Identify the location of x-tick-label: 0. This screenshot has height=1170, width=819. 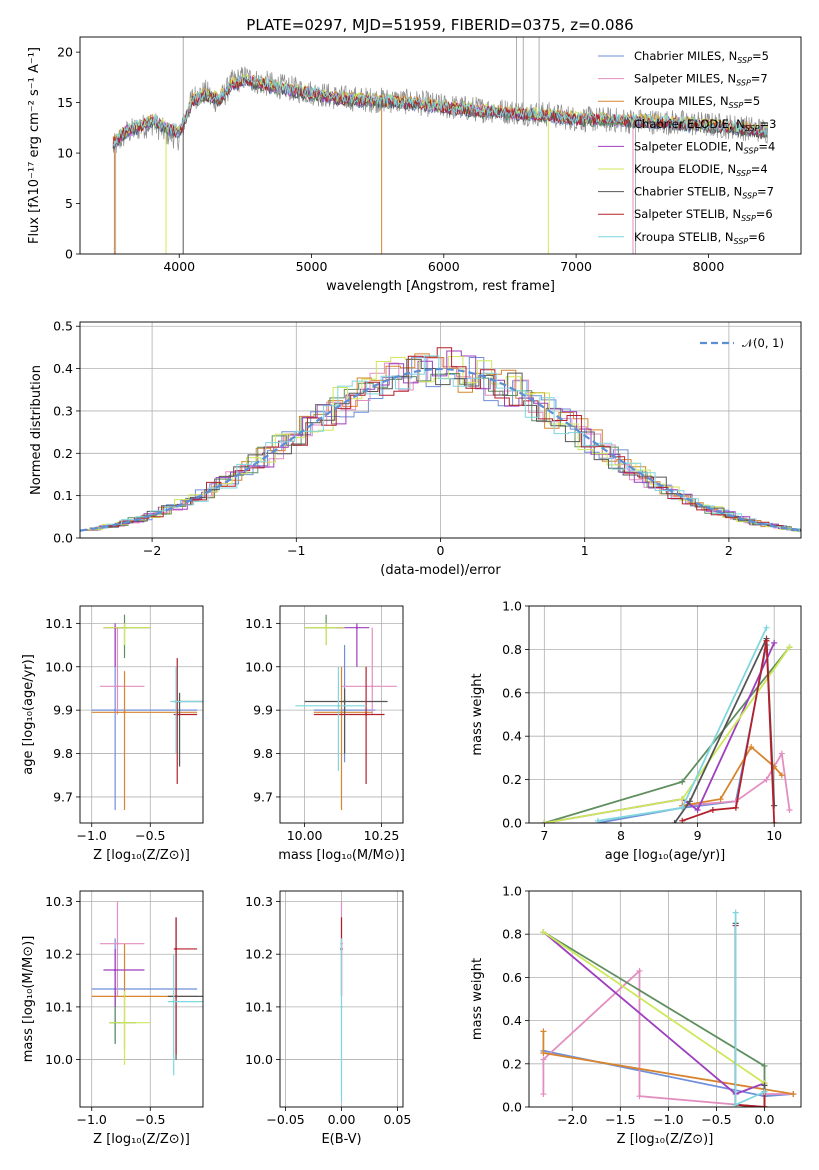
(441, 550).